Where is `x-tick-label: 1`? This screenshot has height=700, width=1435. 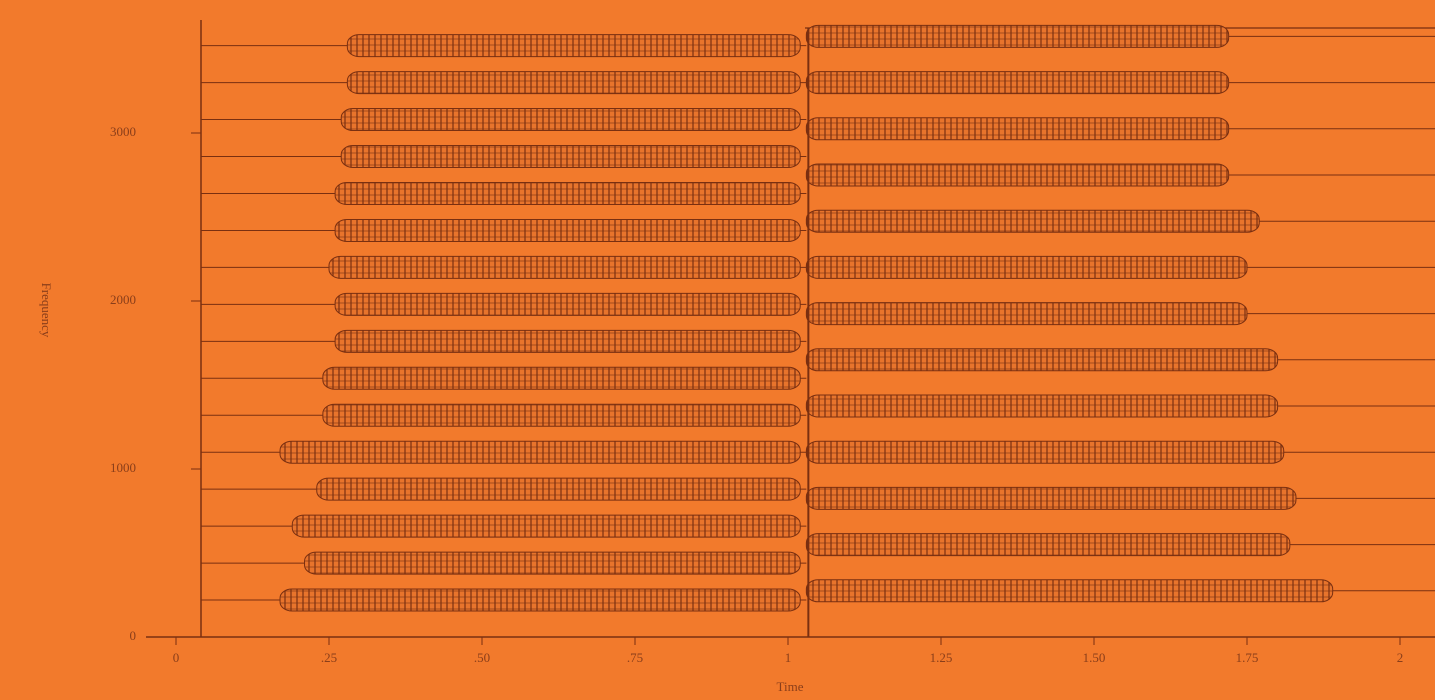 x-tick-label: 1 is located at coordinates (788, 657).